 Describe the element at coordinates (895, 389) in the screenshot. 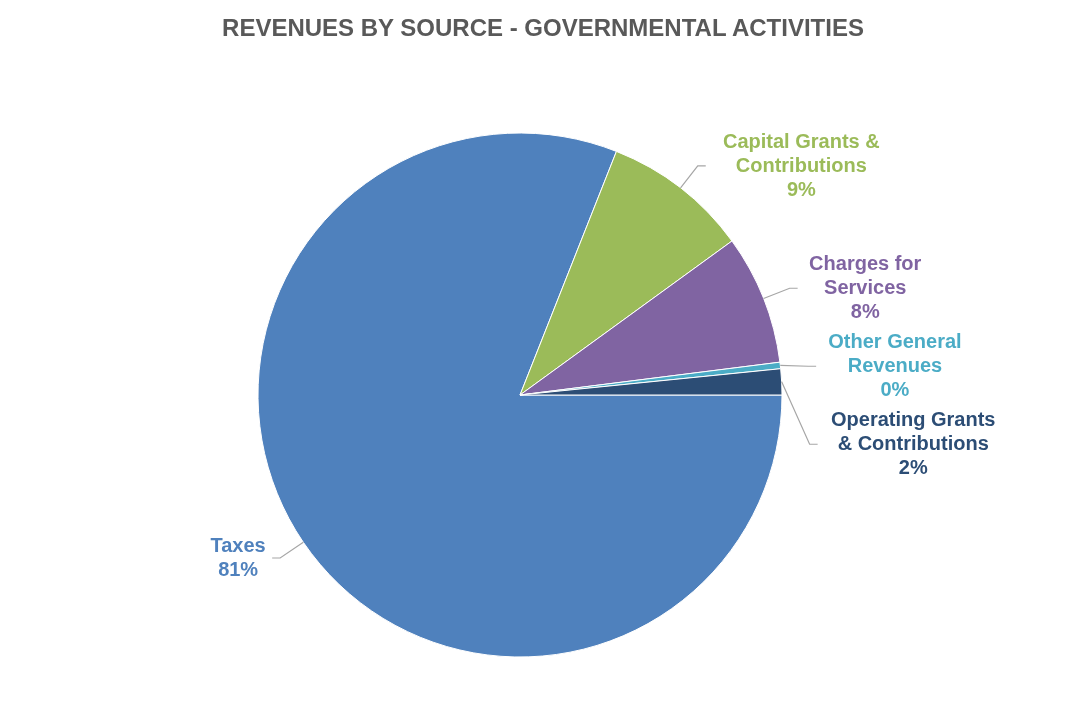

I see `data-label: 0%` at that location.